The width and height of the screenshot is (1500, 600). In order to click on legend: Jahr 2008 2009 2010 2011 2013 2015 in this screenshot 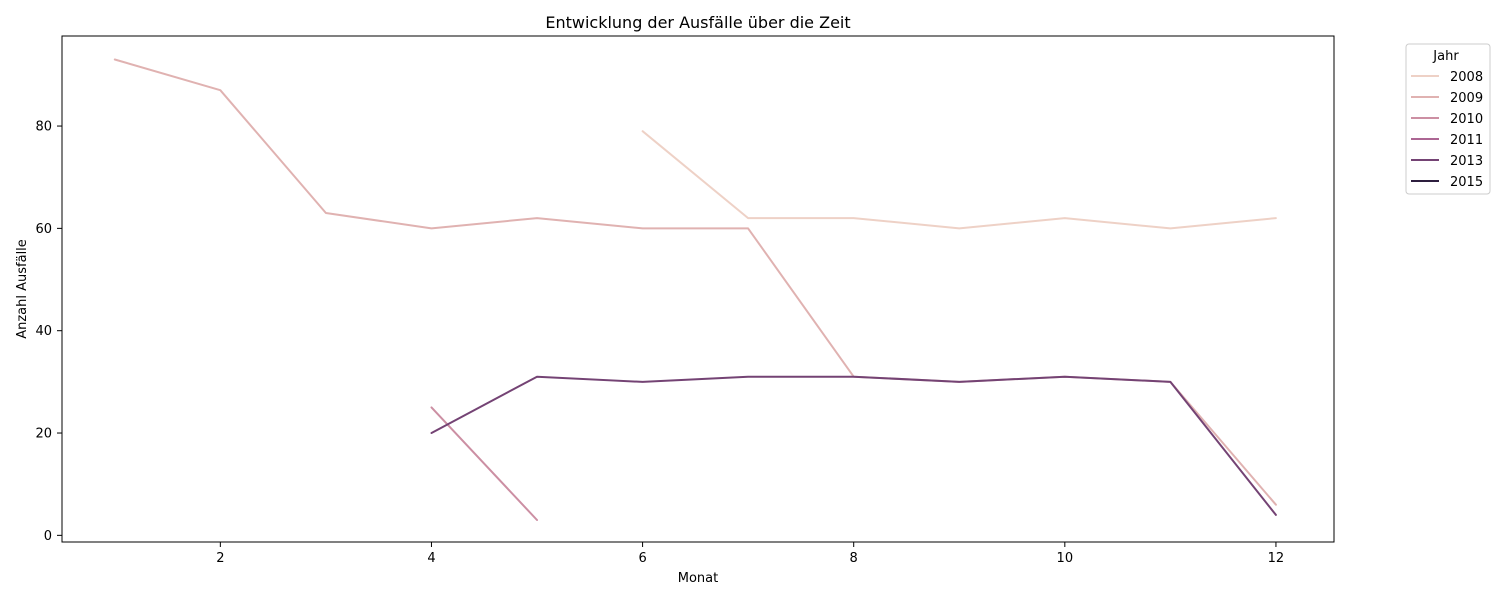, I will do `click(1448, 119)`.